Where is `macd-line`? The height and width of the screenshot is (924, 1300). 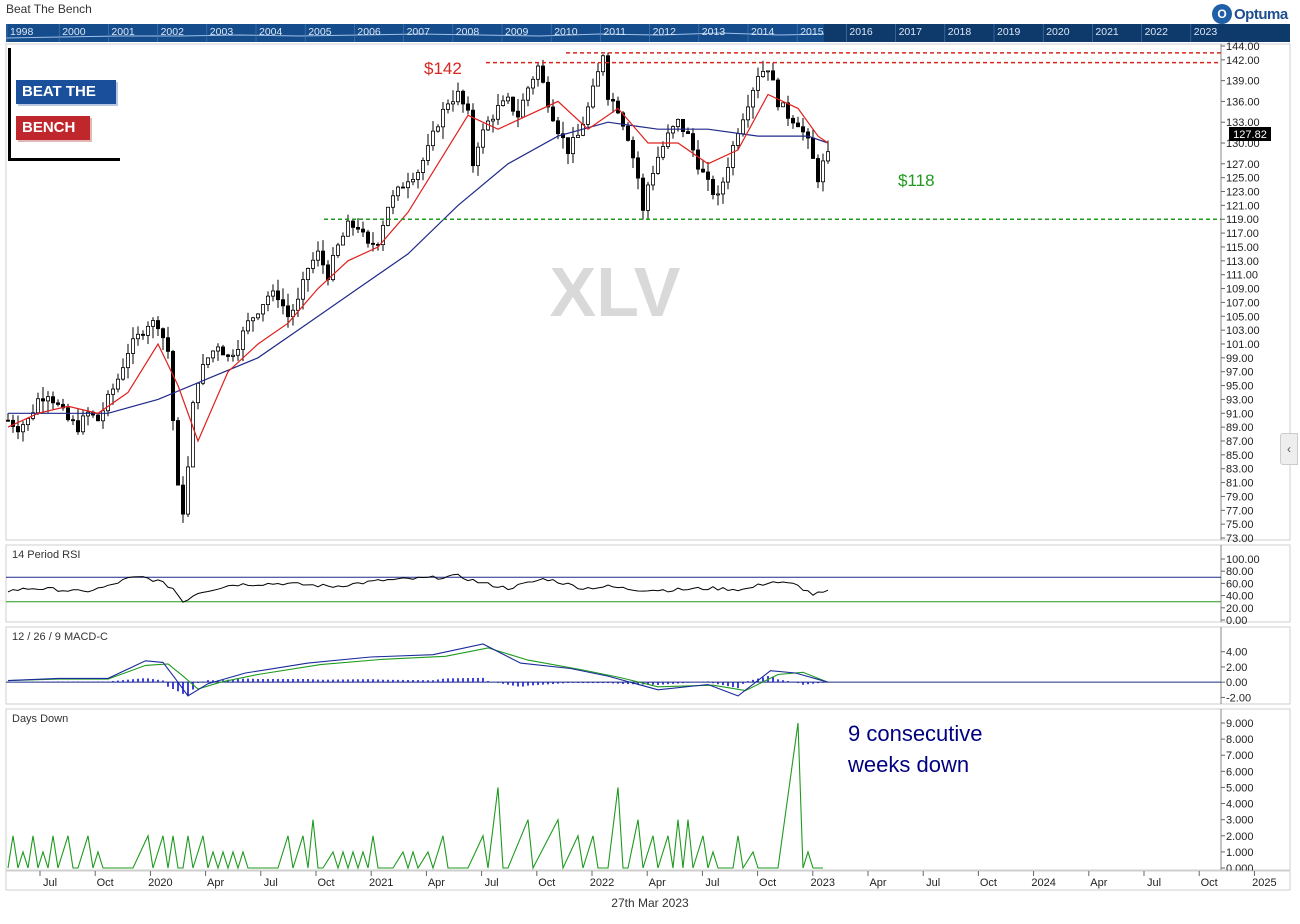 macd-line is located at coordinates (418, 670).